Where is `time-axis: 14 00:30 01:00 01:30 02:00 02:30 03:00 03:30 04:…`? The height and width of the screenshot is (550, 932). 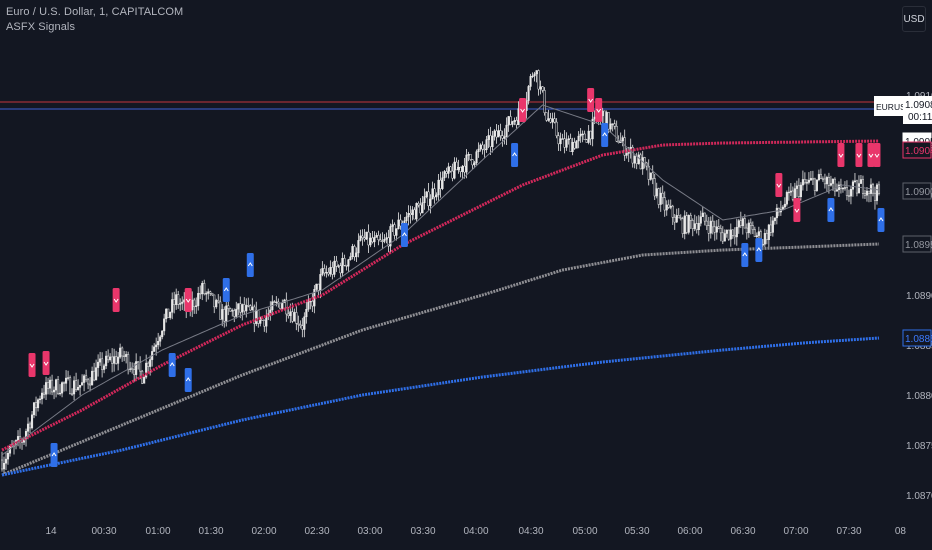 time-axis: 14 00:30 01:00 01:30 02:00 02:30 03:00 03:30 04:… is located at coordinates (475, 531).